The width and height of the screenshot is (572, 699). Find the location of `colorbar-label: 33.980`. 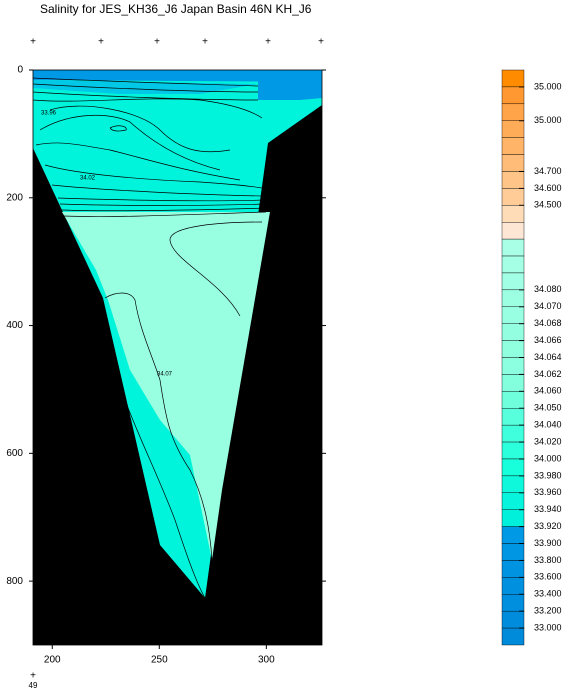

colorbar-label: 33.980 is located at coordinates (548, 475).